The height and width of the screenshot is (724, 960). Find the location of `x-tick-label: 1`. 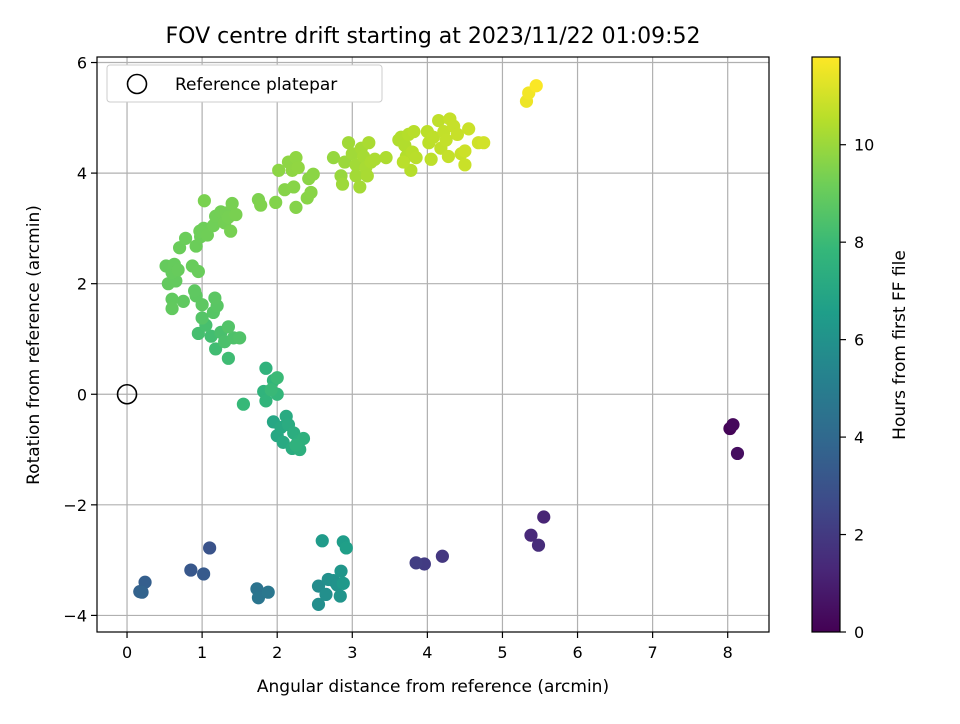

x-tick-label: 1 is located at coordinates (202, 652).